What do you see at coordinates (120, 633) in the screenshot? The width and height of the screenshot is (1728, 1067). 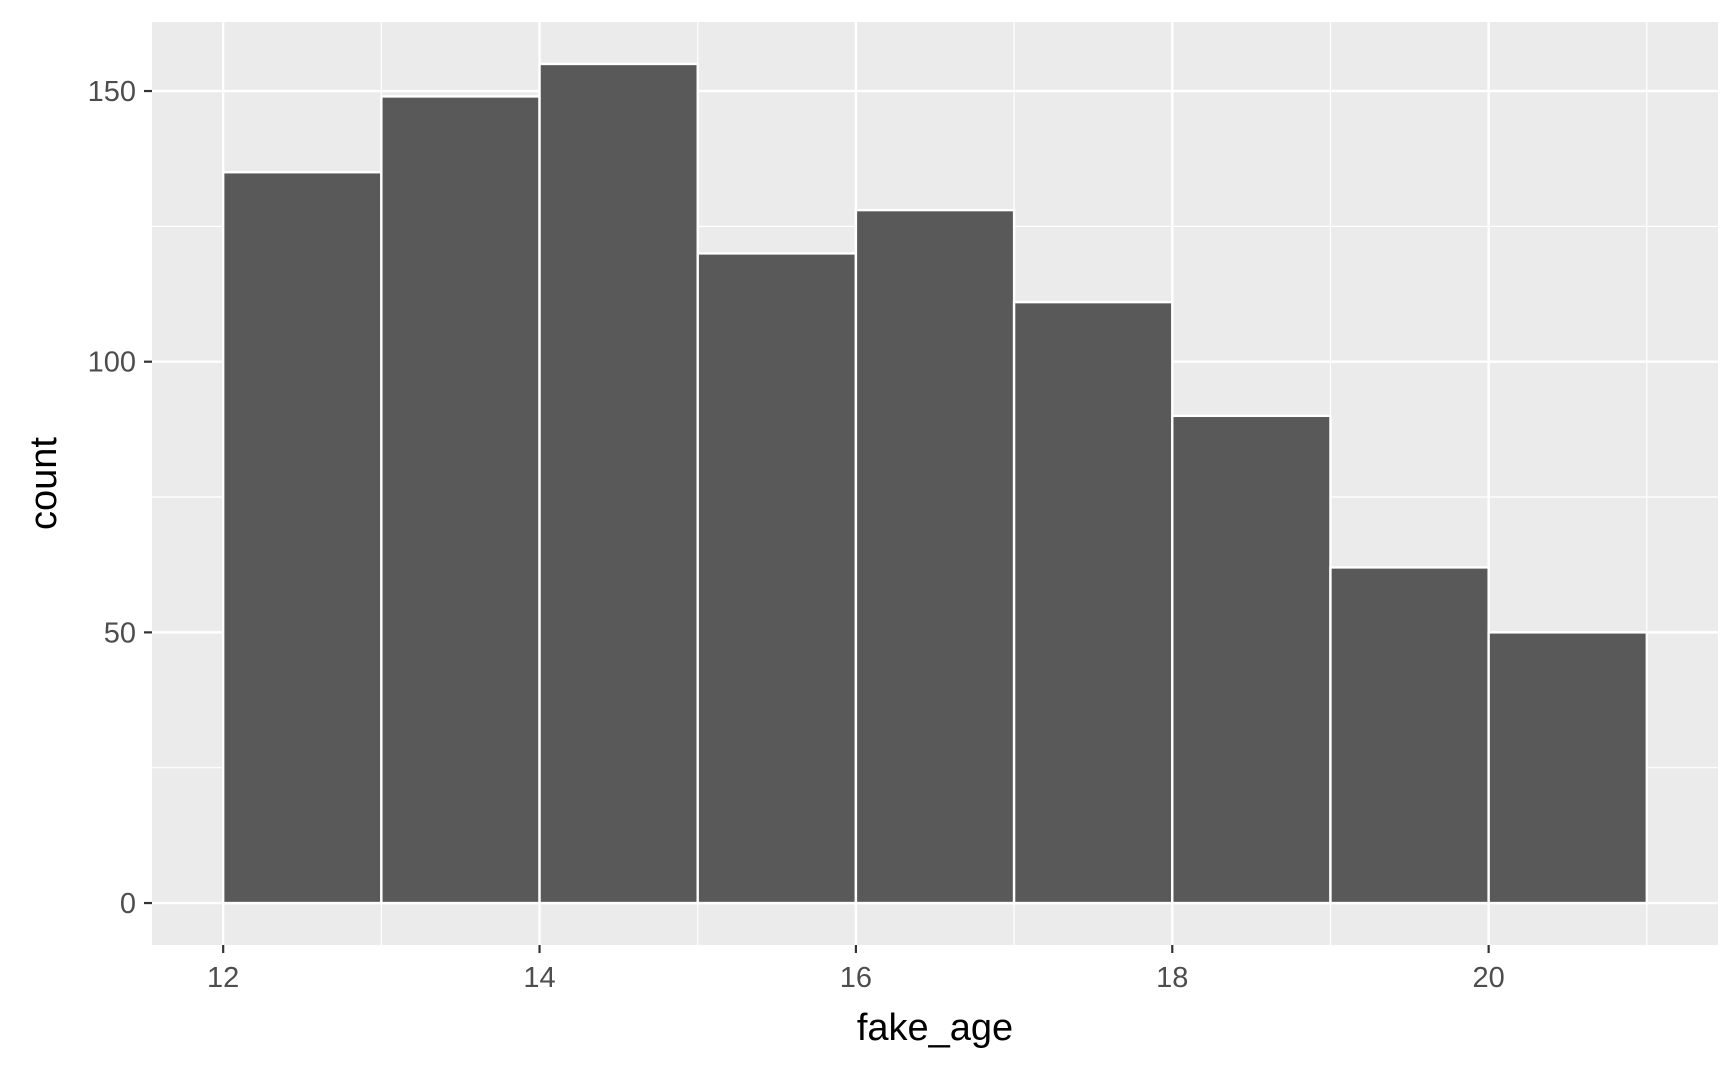 I see `y-tick-label: 50` at bounding box center [120, 633].